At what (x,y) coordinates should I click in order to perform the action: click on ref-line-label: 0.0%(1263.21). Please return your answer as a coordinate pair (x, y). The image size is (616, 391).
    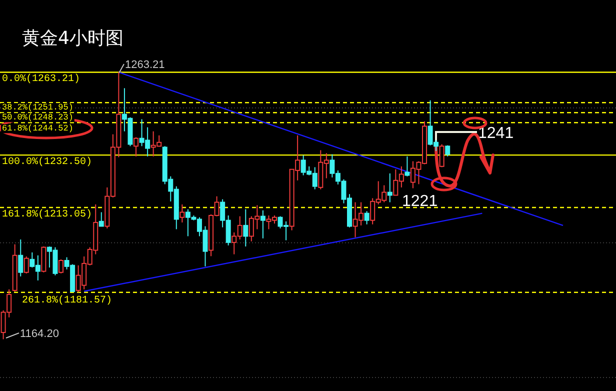
    Looking at the image, I should click on (41, 79).